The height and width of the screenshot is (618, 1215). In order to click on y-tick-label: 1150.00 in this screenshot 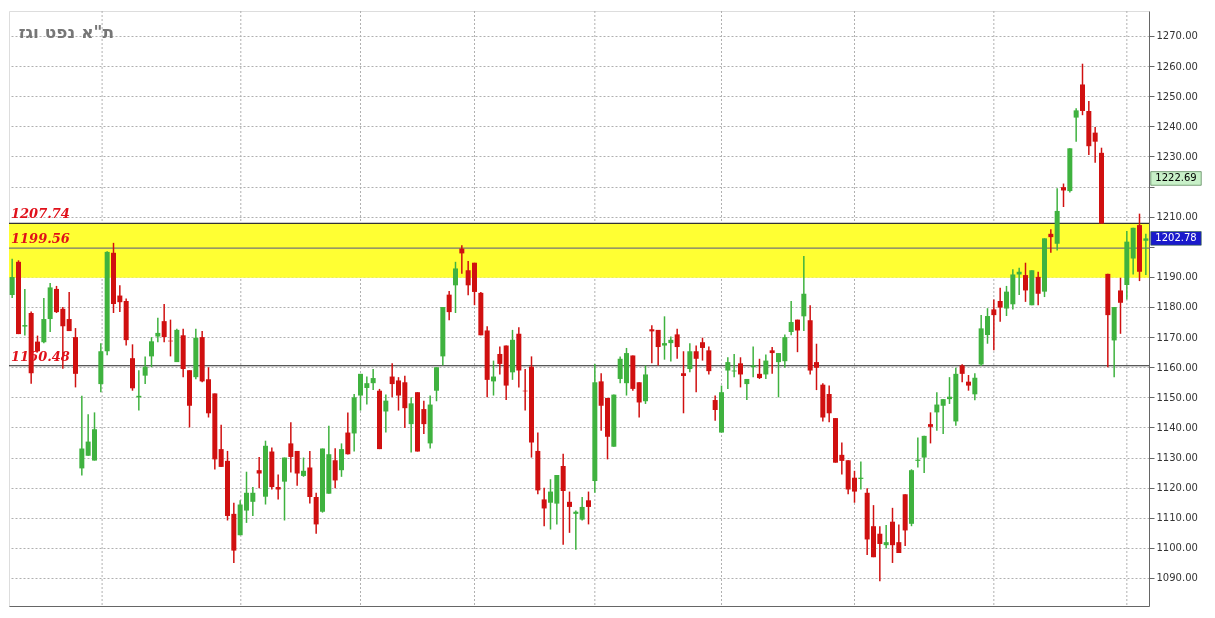, I will do `click(1177, 397)`.